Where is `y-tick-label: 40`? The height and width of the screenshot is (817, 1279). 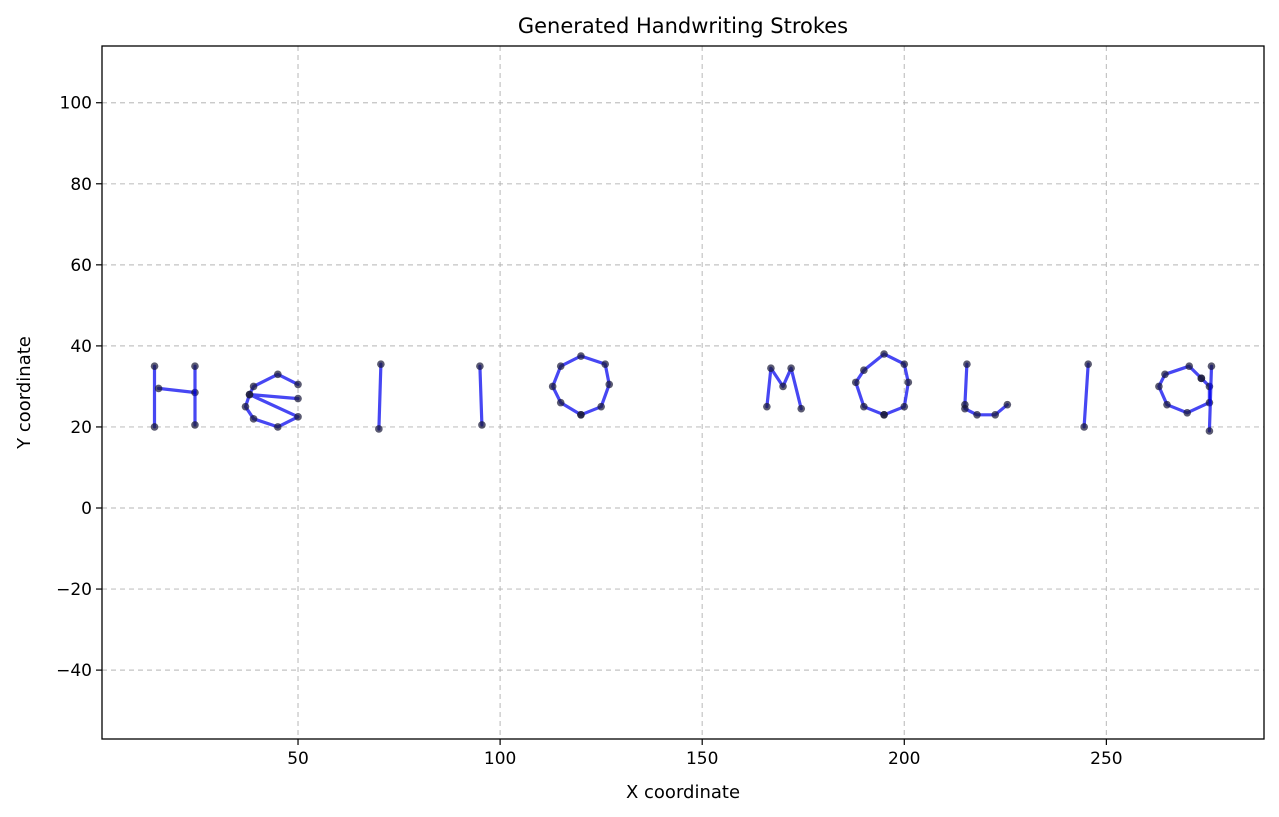 y-tick-label: 40 is located at coordinates (81, 347).